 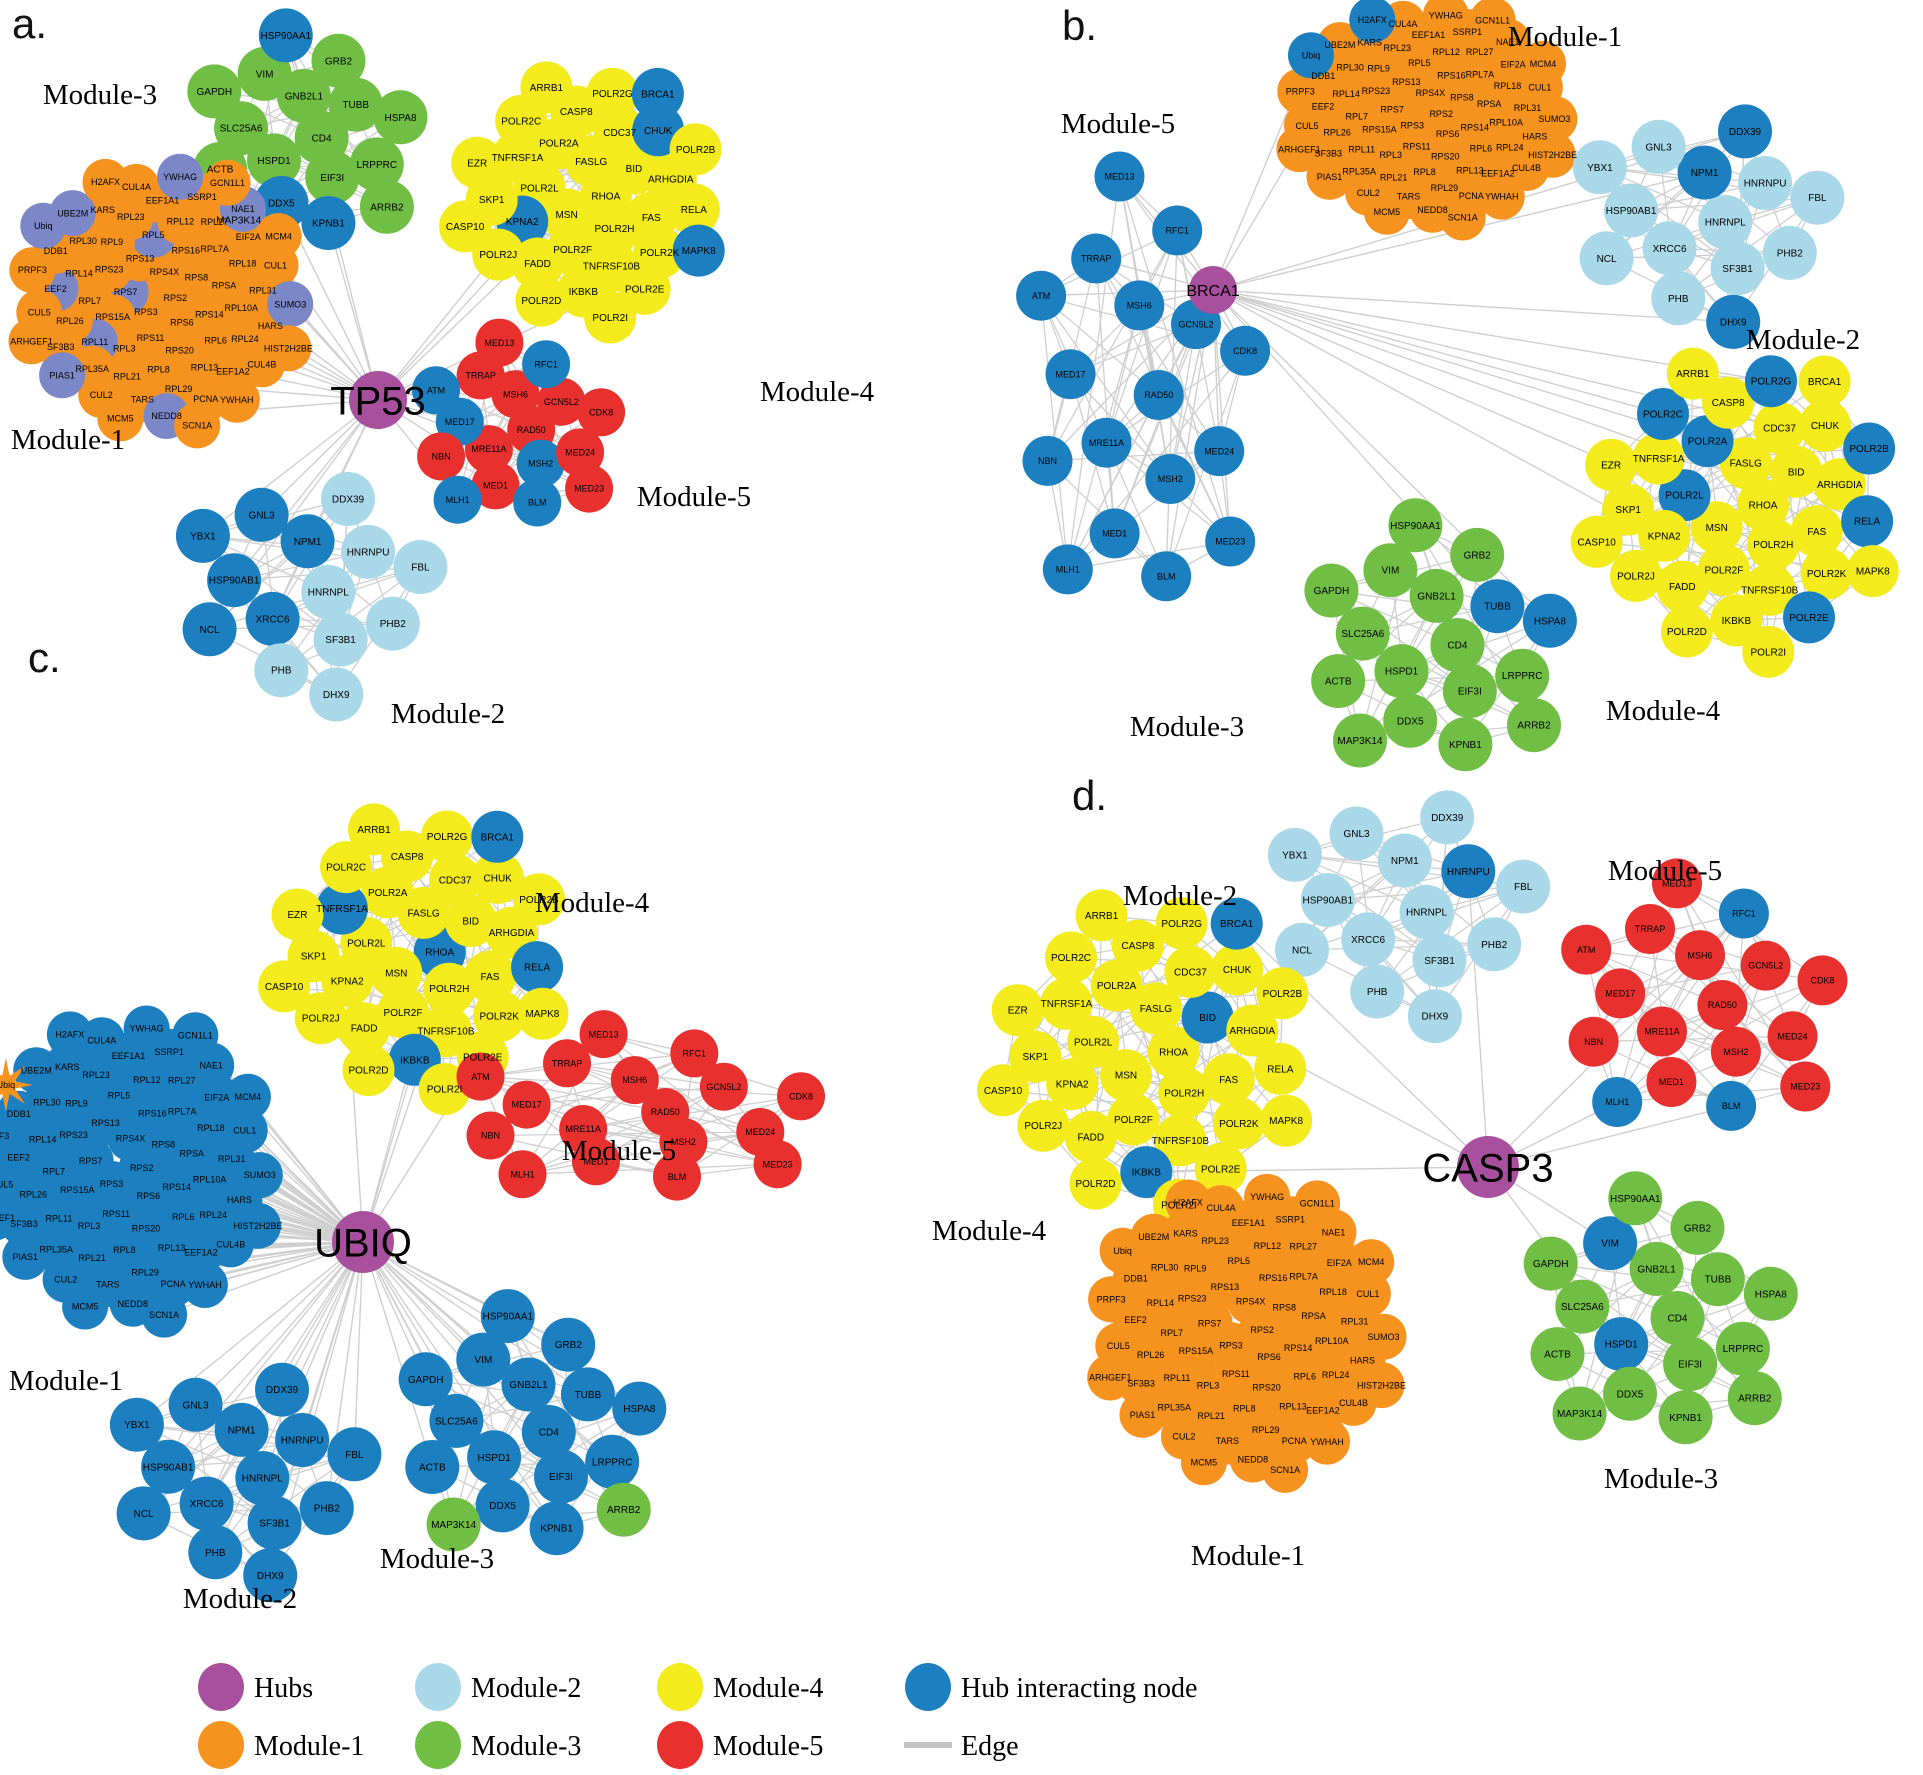 I want to click on node-polr2b, so click(x=695, y=149).